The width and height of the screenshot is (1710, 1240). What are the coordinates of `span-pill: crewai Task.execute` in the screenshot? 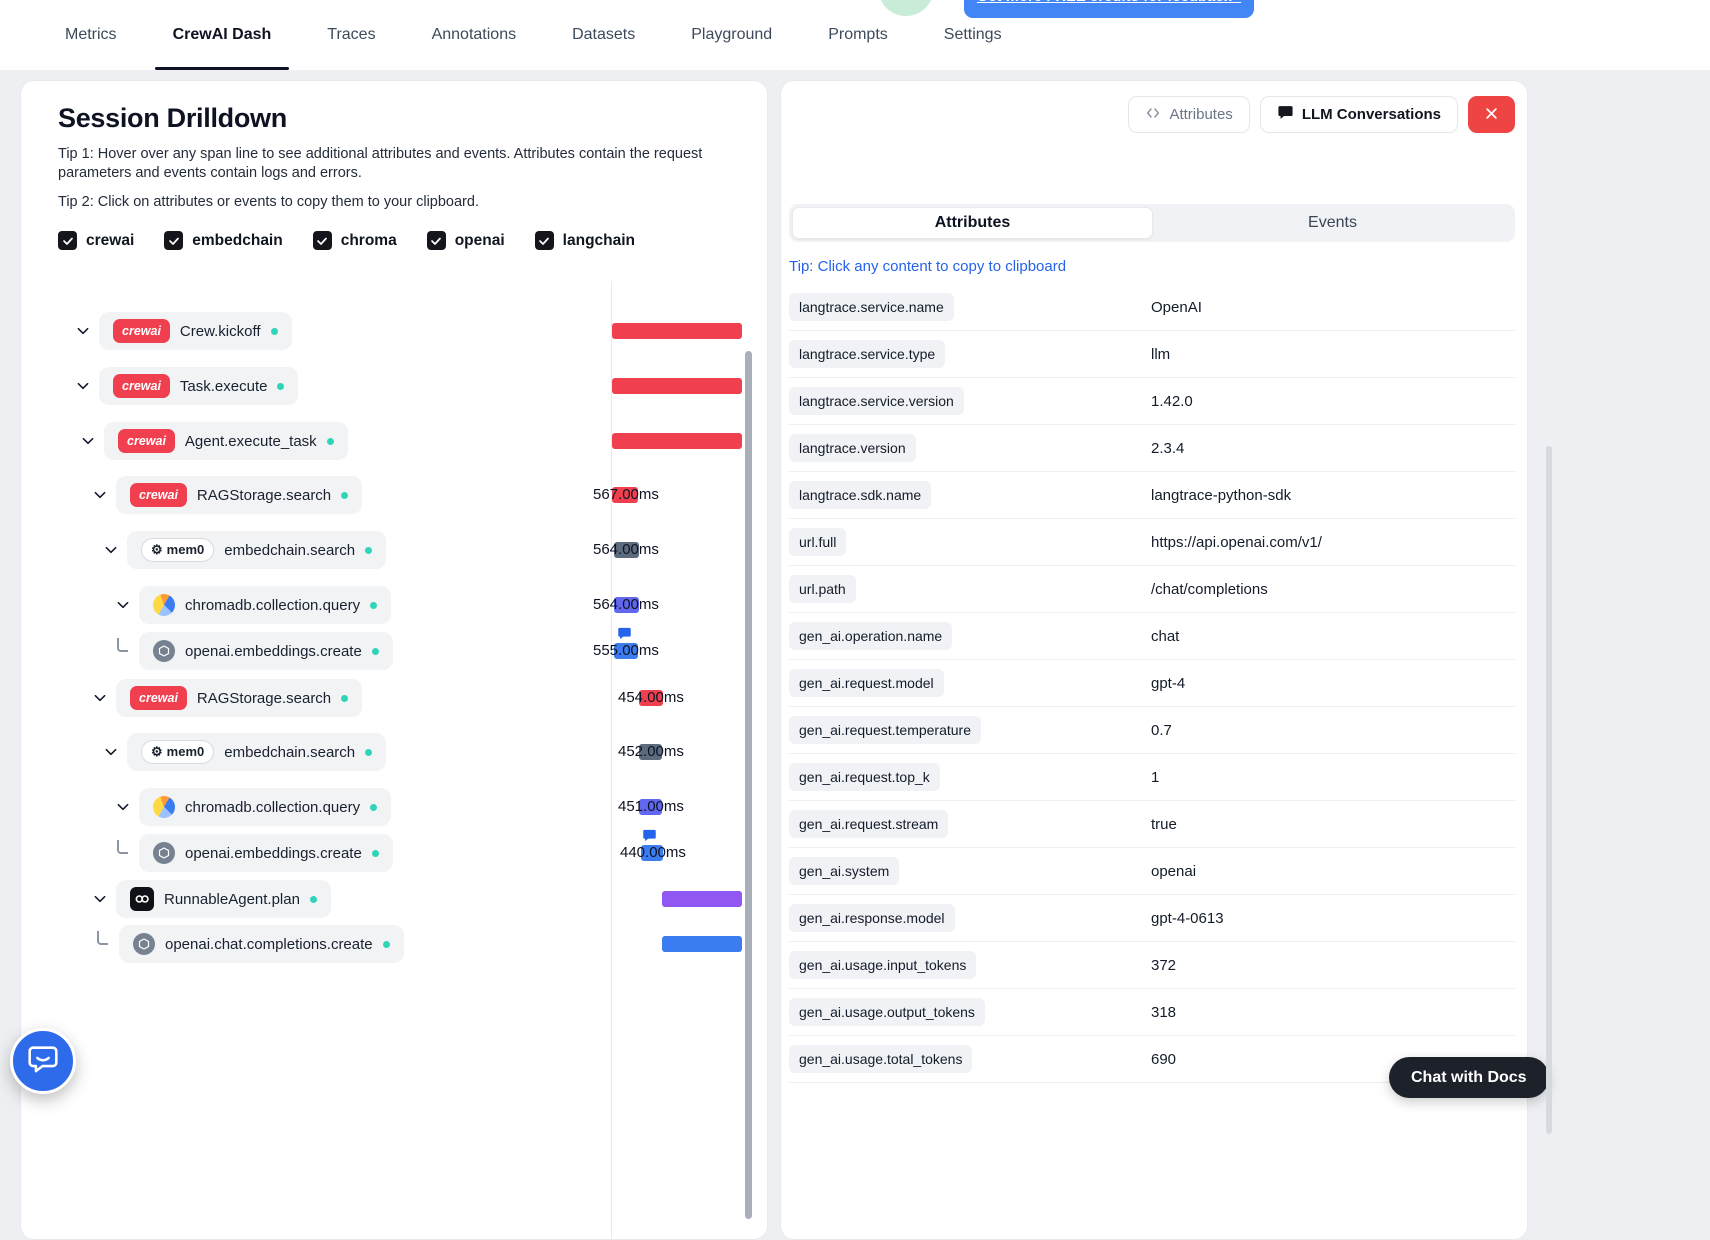 It's located at (199, 386).